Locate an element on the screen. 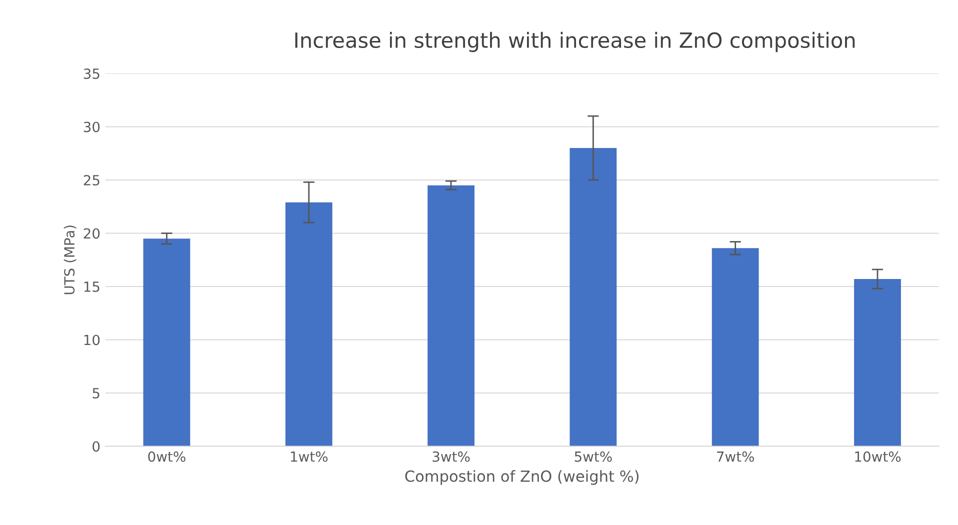  y-tick-label: 25 is located at coordinates (92, 180).